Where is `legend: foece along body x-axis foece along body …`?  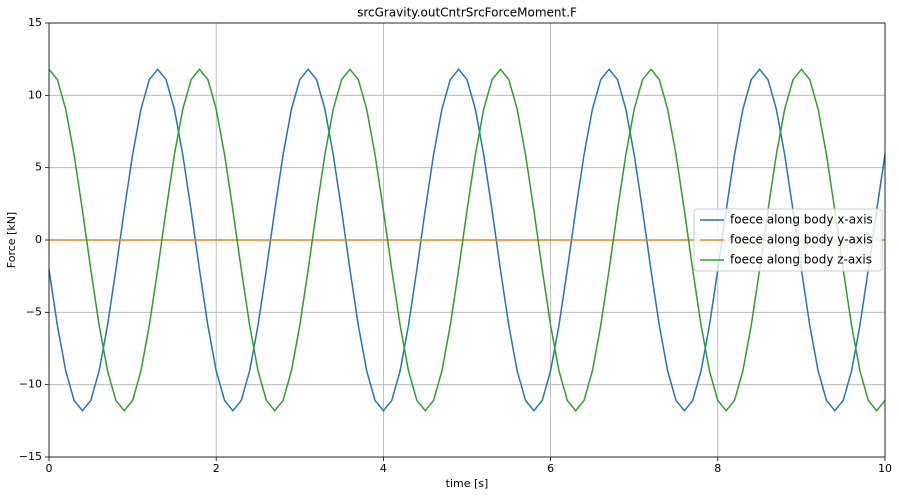 legend: foece along body x-axis foece along body … is located at coordinates (788, 240).